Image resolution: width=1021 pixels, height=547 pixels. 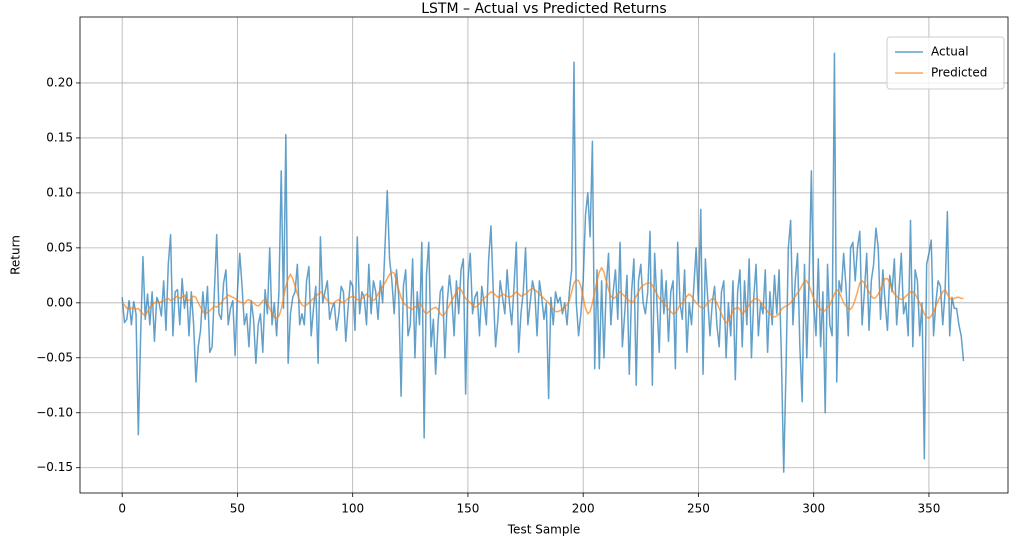 I want to click on x-tick-label: 250, so click(x=698, y=509).